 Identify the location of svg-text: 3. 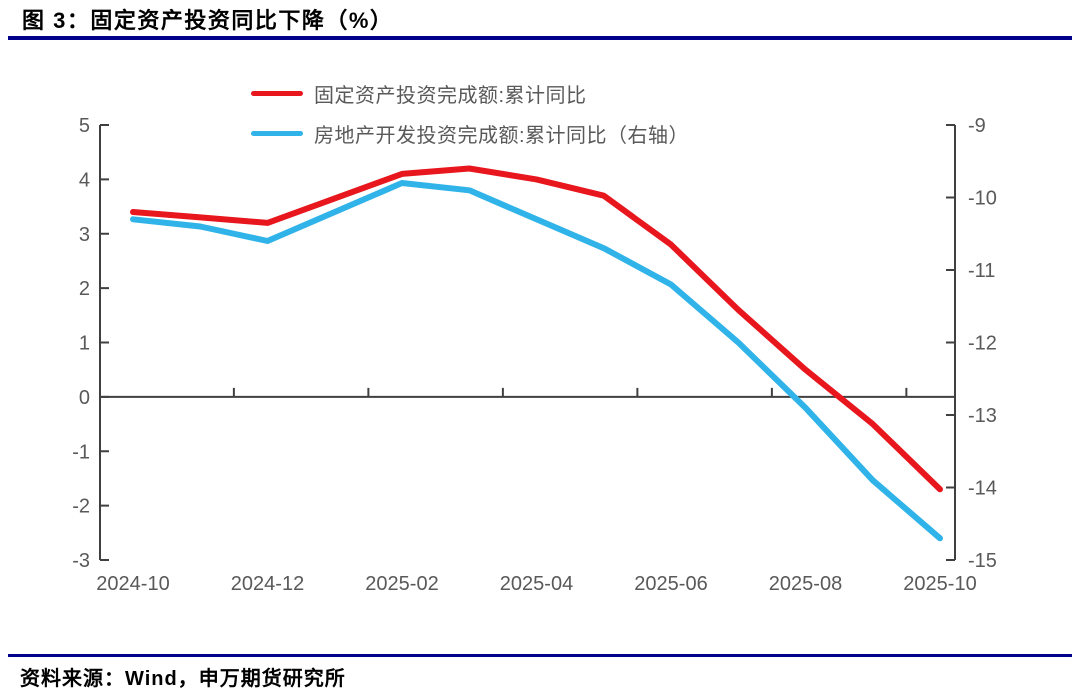
(84, 235).